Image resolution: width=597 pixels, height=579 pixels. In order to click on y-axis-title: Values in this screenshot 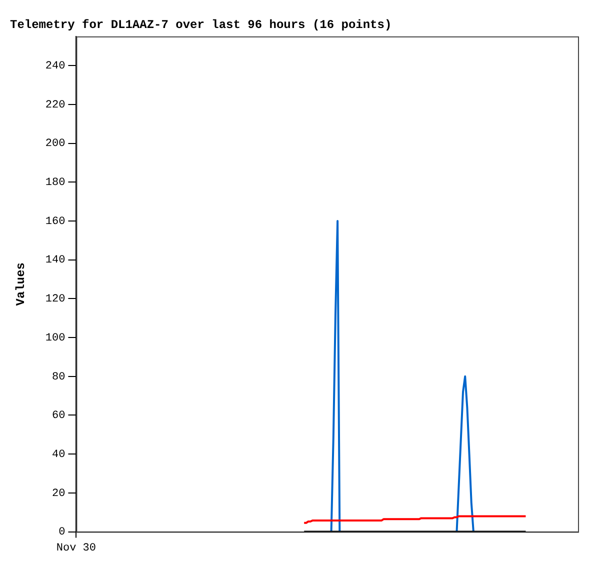, I will do `click(21, 284)`.